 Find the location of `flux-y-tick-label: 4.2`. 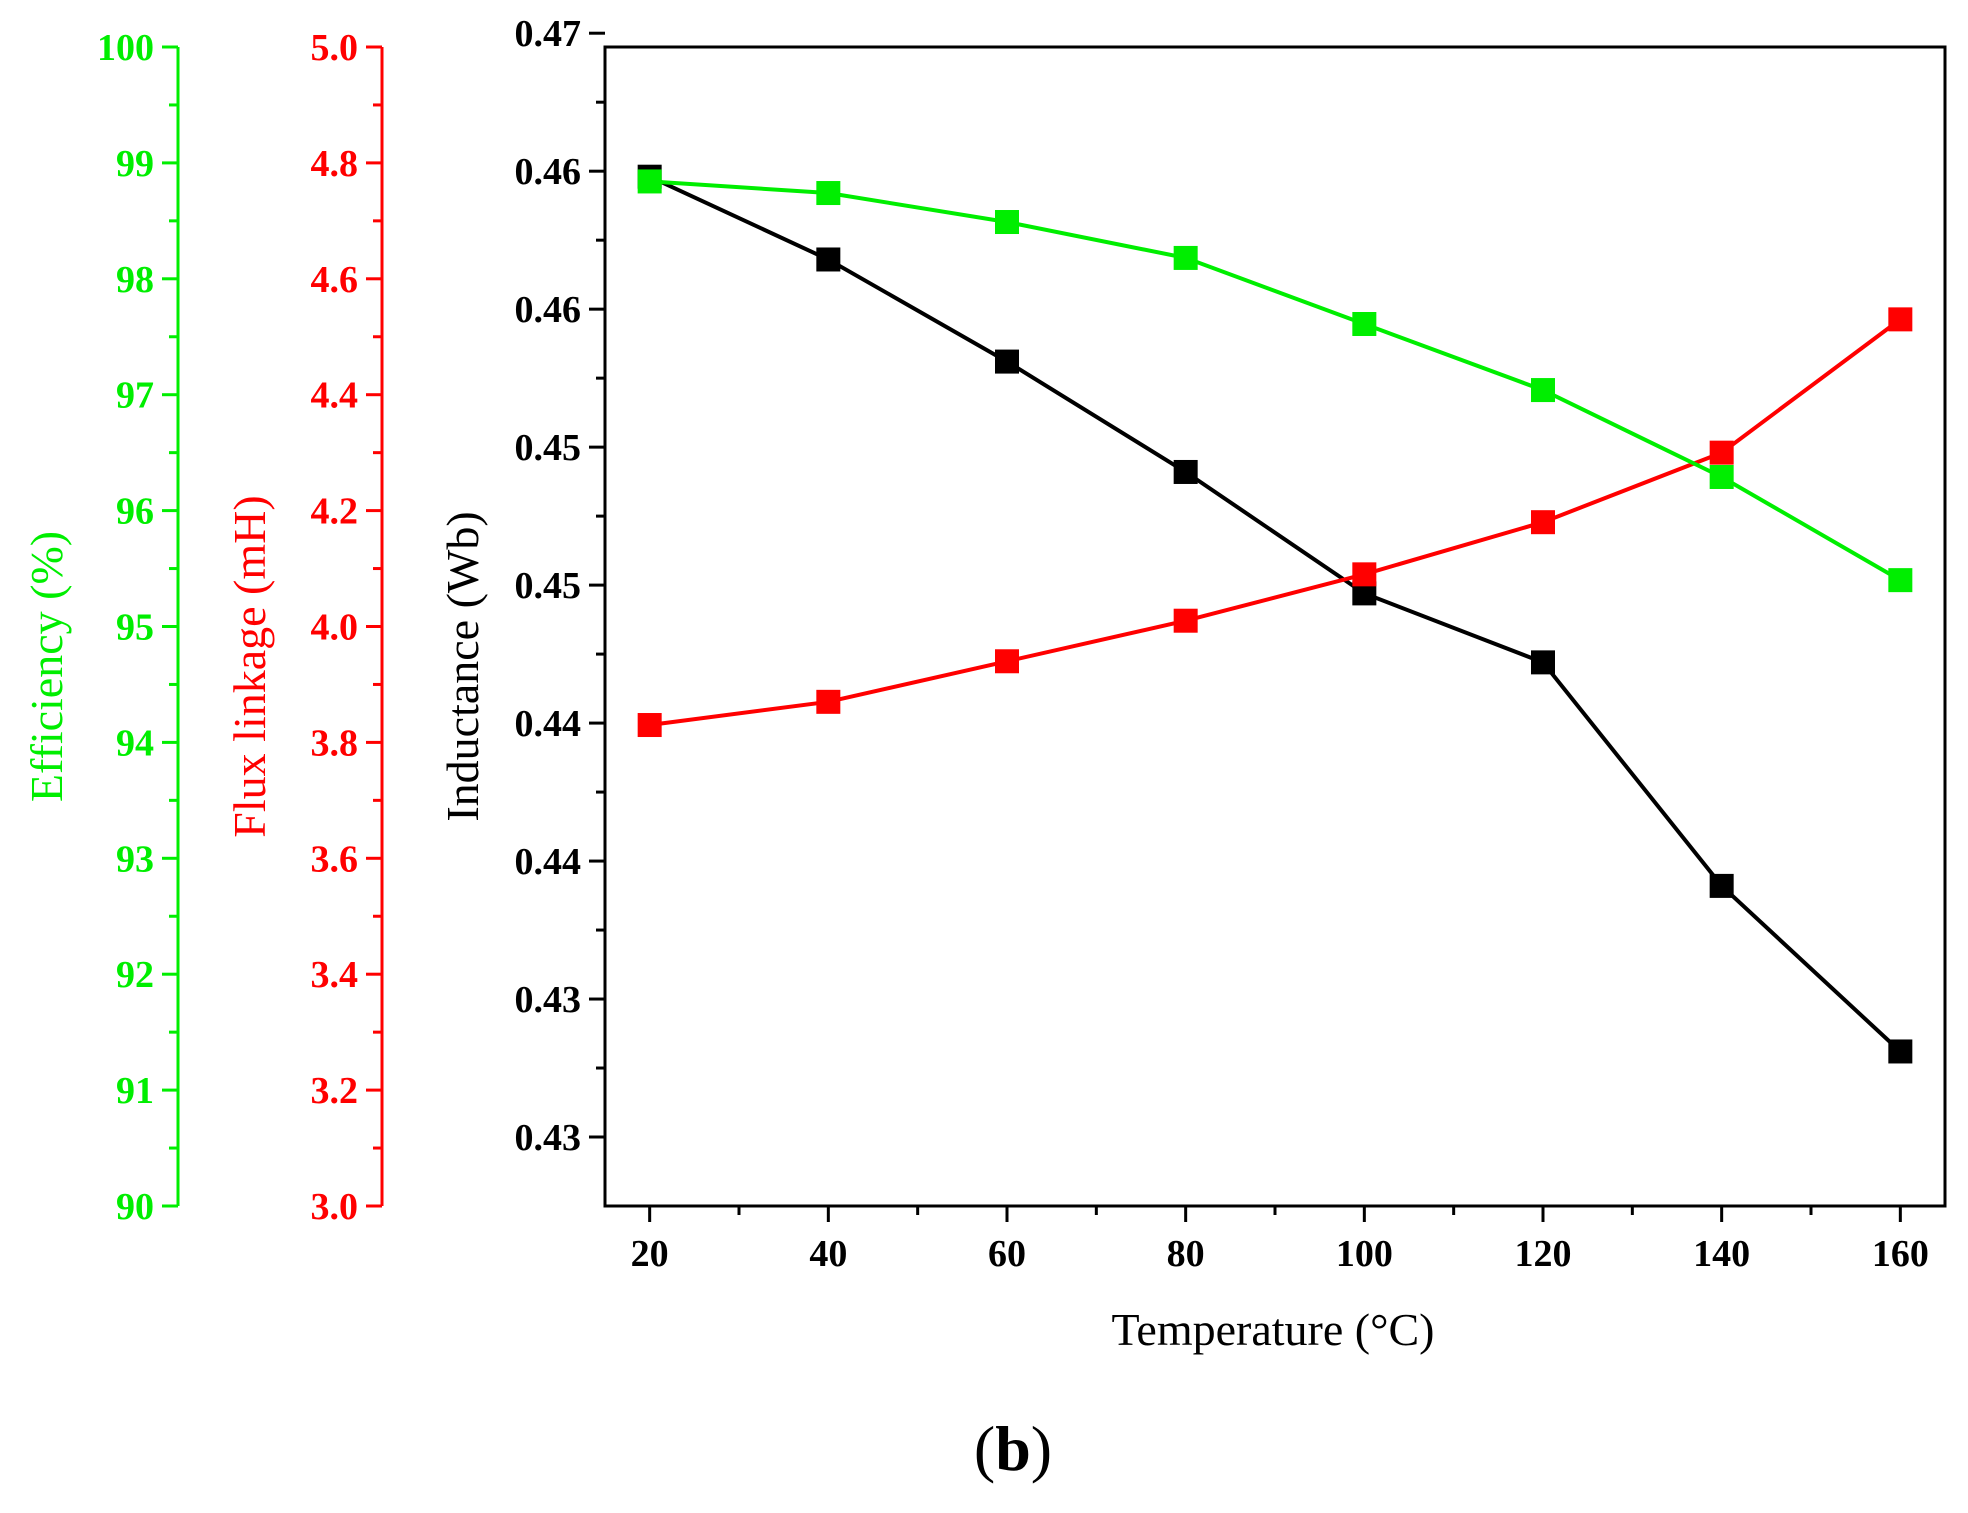

flux-y-tick-label: 4.2 is located at coordinates (335, 512).